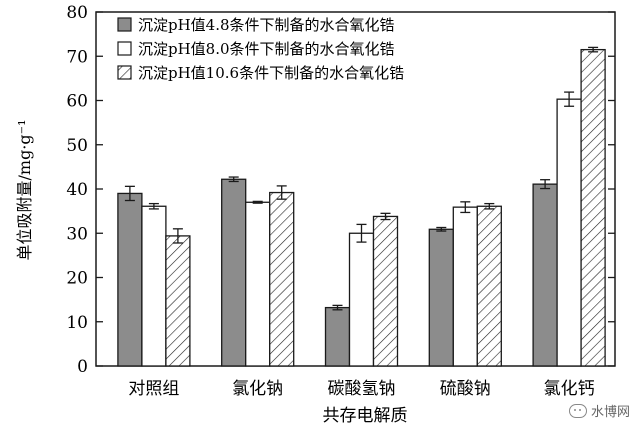 The image size is (640, 432). I want to click on y-tick-label: 0, so click(82, 367).